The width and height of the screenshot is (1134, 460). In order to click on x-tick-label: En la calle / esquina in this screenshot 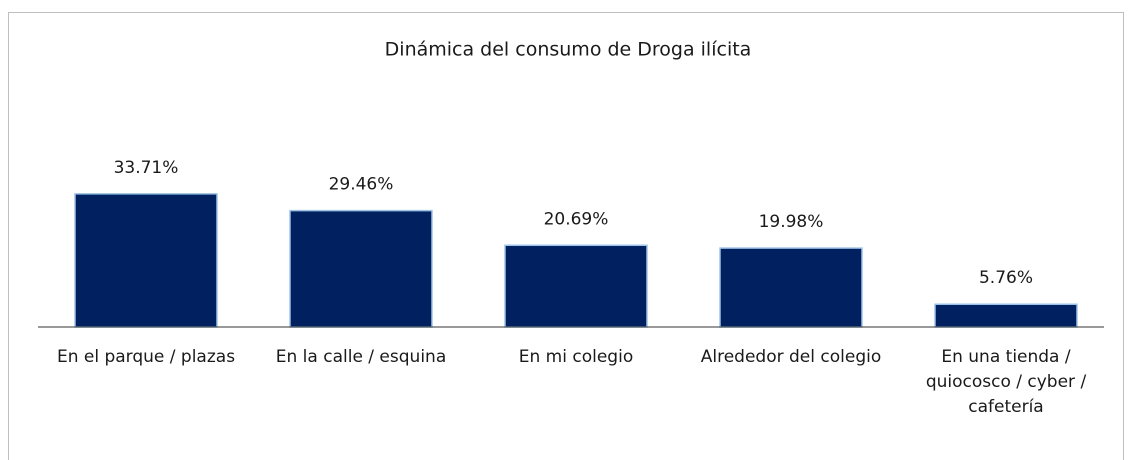, I will do `click(361, 357)`.